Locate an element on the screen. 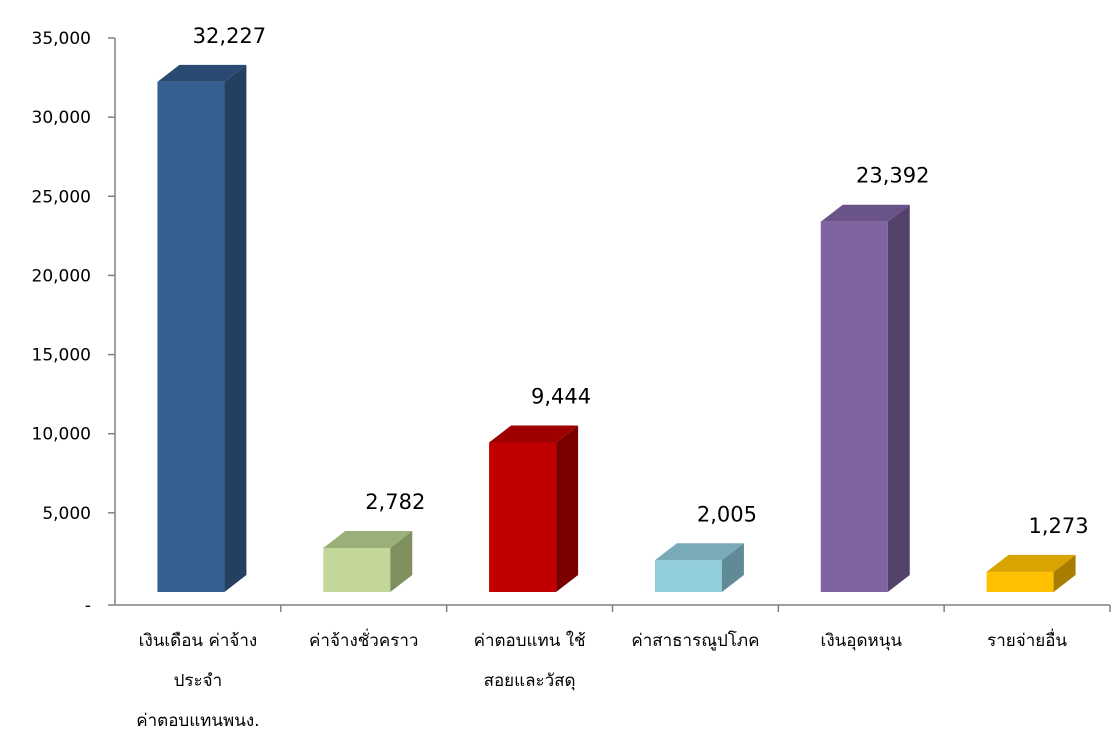  category-label: เงินอุดหนุน is located at coordinates (862, 641).